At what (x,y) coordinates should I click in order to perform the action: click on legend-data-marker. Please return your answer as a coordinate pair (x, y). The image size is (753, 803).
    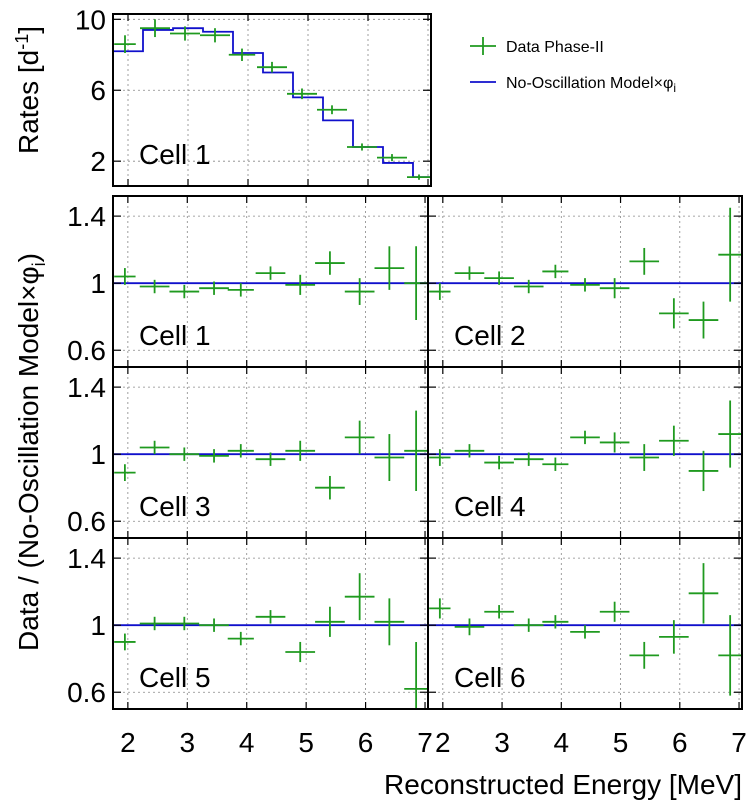
    Looking at the image, I should click on (483, 46).